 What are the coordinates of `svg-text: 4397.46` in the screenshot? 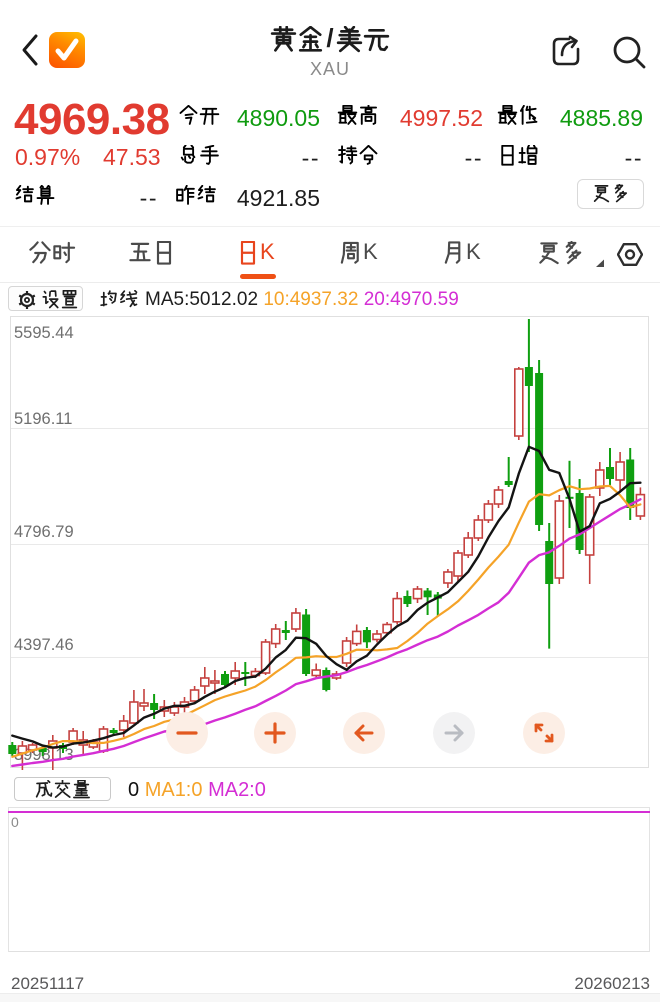 It's located at (44, 645).